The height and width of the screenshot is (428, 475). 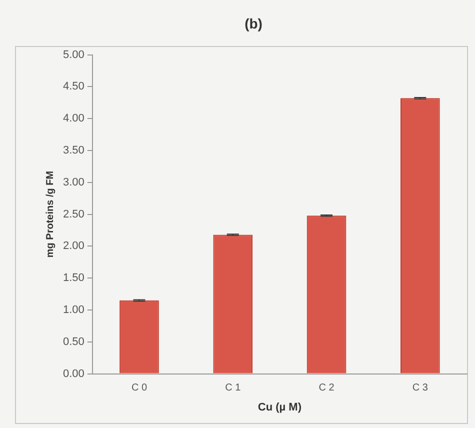 I want to click on y-tick-label: 3.00, so click(x=73, y=182).